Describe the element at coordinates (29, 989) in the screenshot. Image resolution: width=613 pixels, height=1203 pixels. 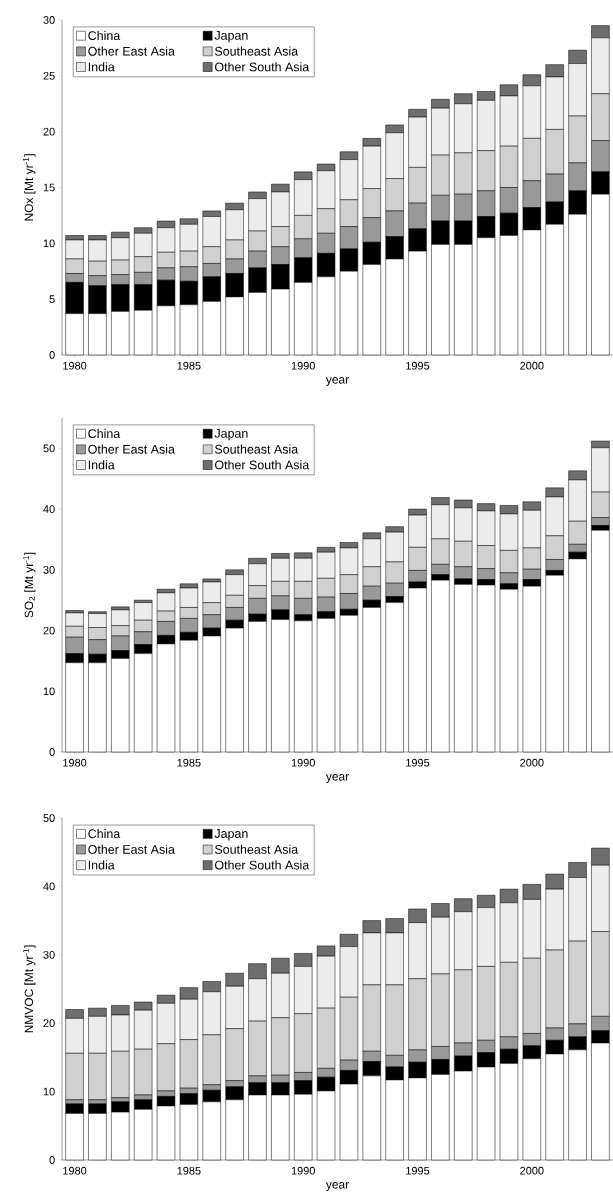
I see `y-axis-title: NMVOC [Mt yr$^{-1}$]` at that location.